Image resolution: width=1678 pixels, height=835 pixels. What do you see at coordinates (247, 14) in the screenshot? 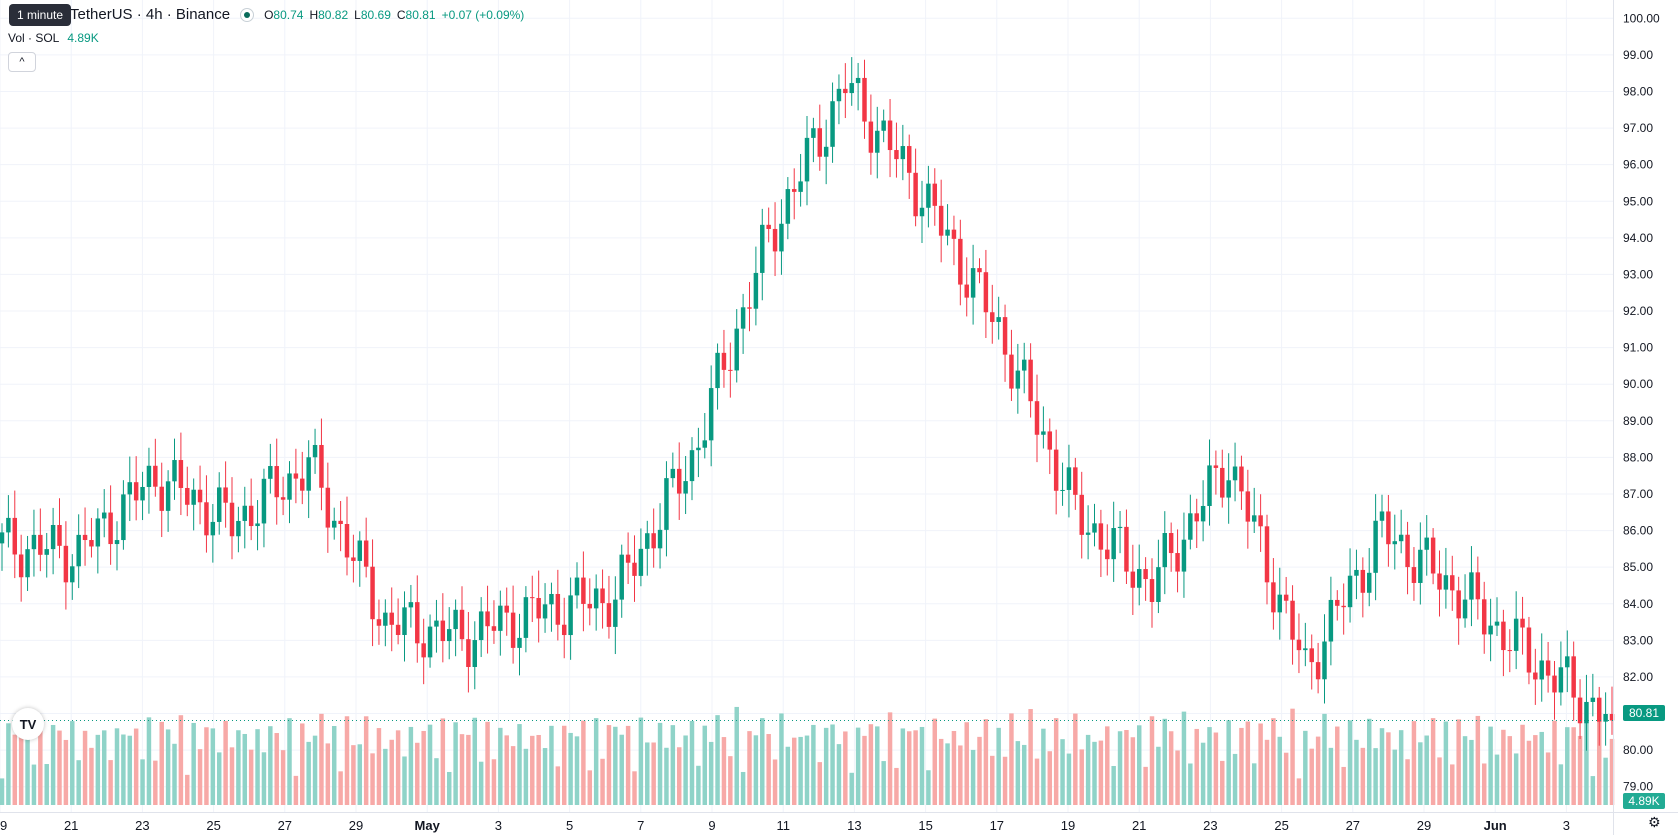
I see `market-status-icon` at bounding box center [247, 14].